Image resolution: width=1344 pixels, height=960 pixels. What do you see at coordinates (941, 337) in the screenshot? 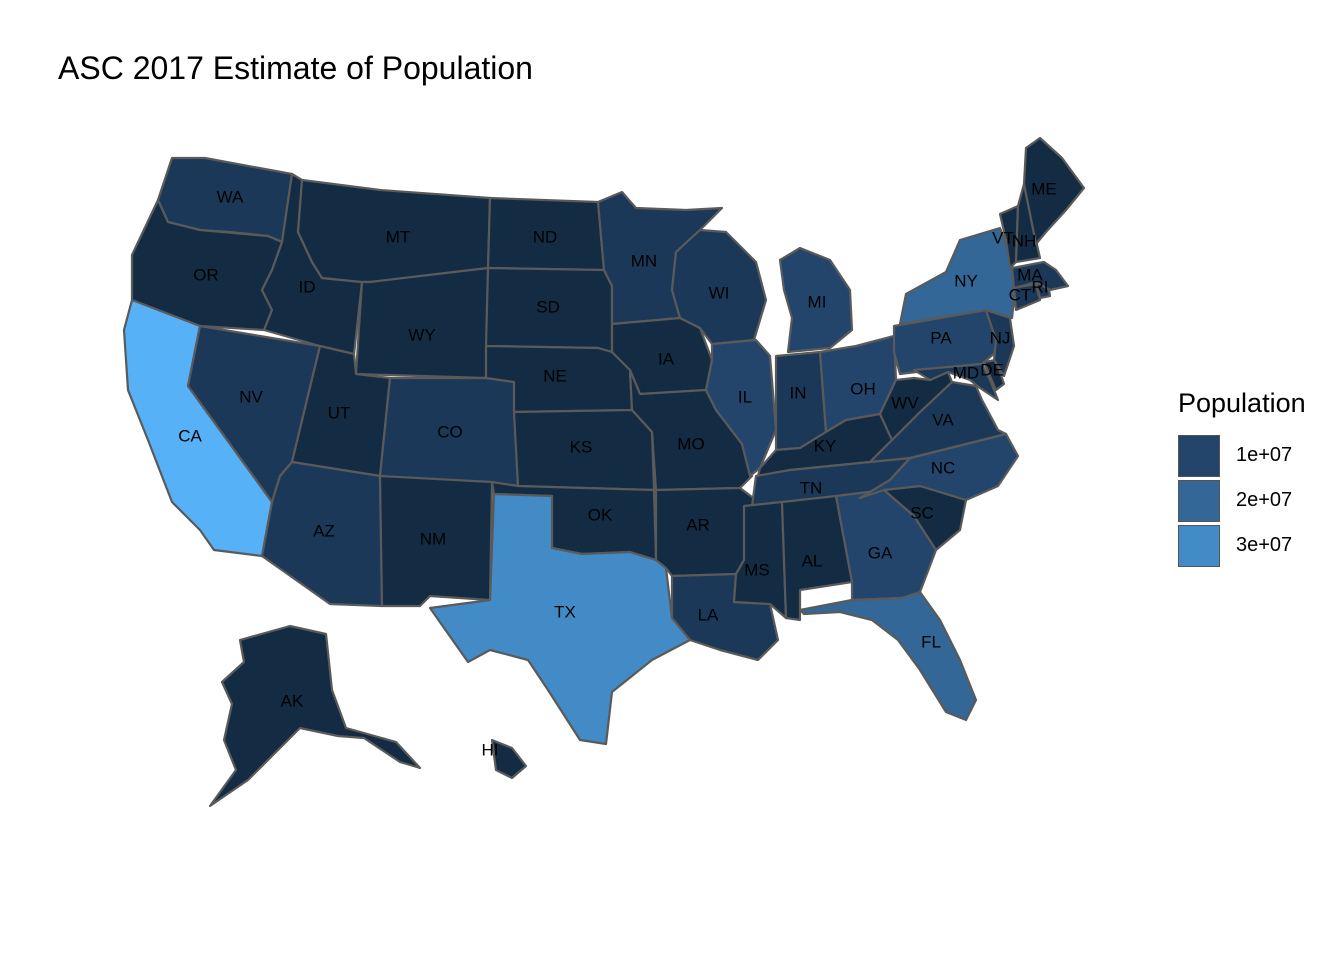
I see `label-PA: PA` at bounding box center [941, 337].